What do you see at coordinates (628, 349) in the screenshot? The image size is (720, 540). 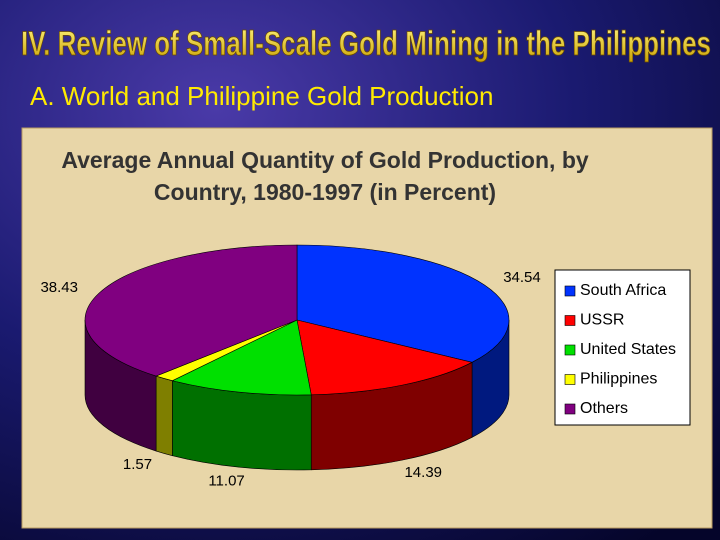 I see `legend-label: United States` at bounding box center [628, 349].